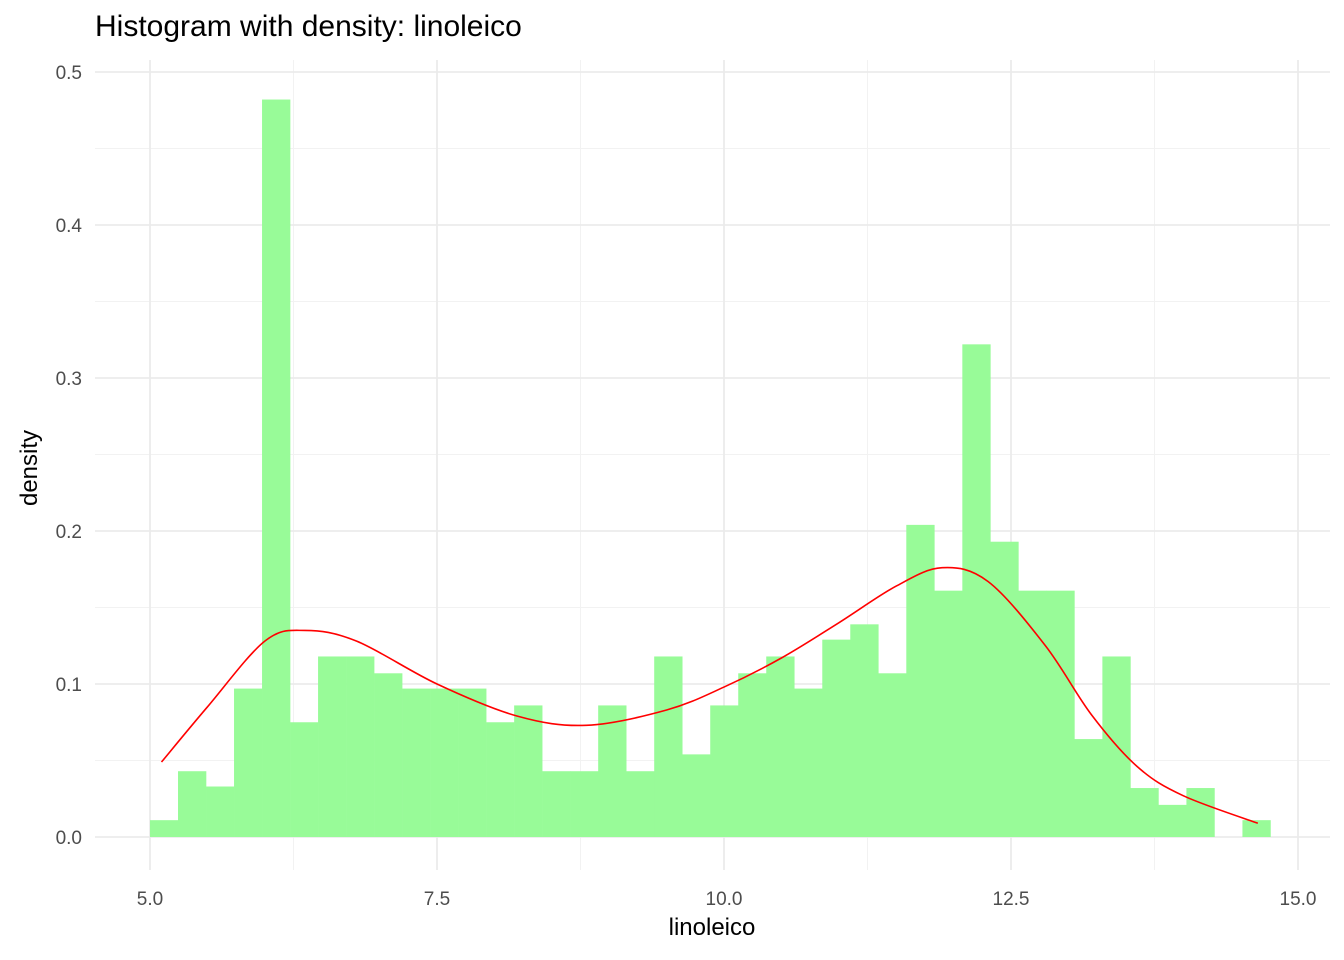 The image size is (1344, 960). I want to click on y-tick-label: 0.2, so click(69, 532).